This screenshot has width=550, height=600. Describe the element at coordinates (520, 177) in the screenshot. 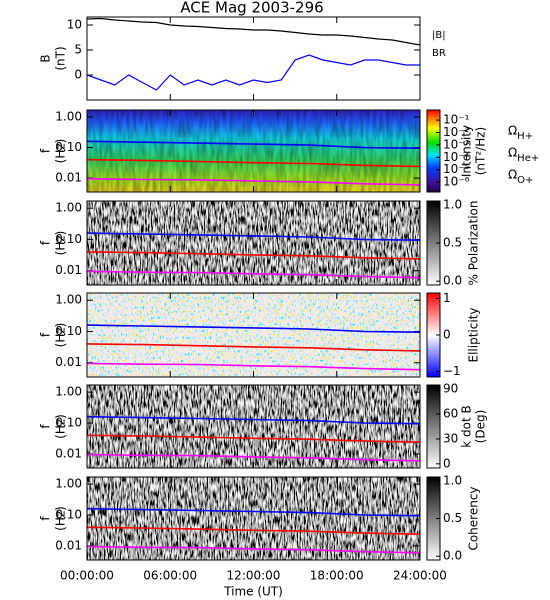

I see `legend-label: ΩO+` at that location.